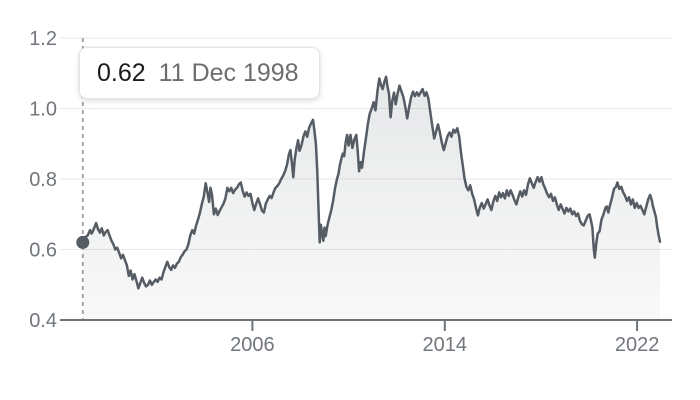 The height and width of the screenshot is (400, 700). I want to click on x-tick-label: 2006, so click(252, 345).